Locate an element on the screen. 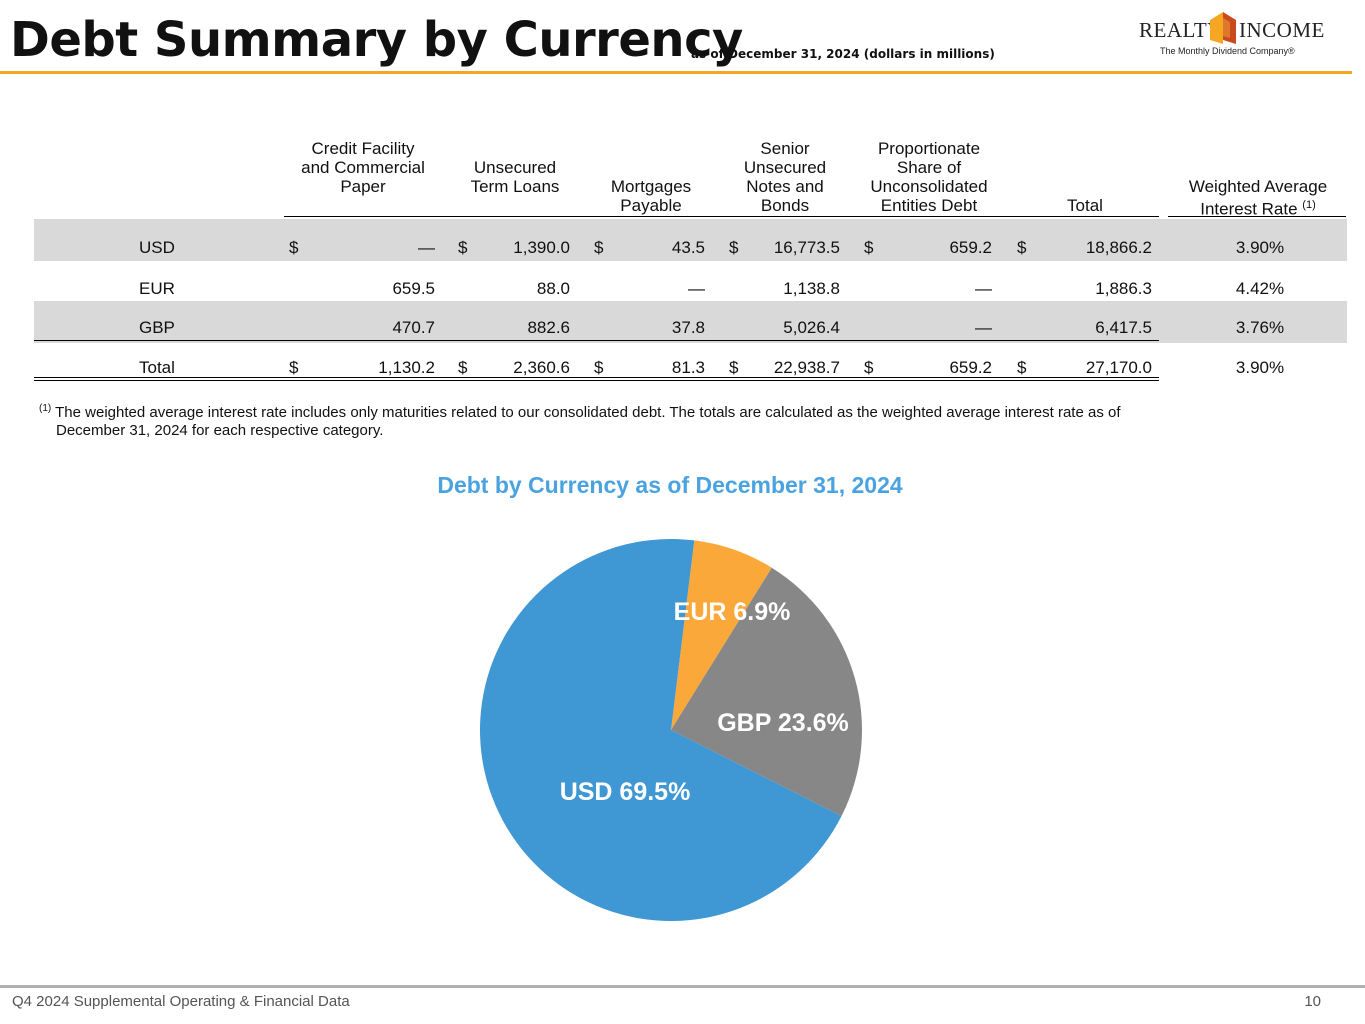 Image resolution: width=1365 pixels, height=1024 pixels. chart-title: Debt by Currency as of December 31, 2024 is located at coordinates (670, 485).